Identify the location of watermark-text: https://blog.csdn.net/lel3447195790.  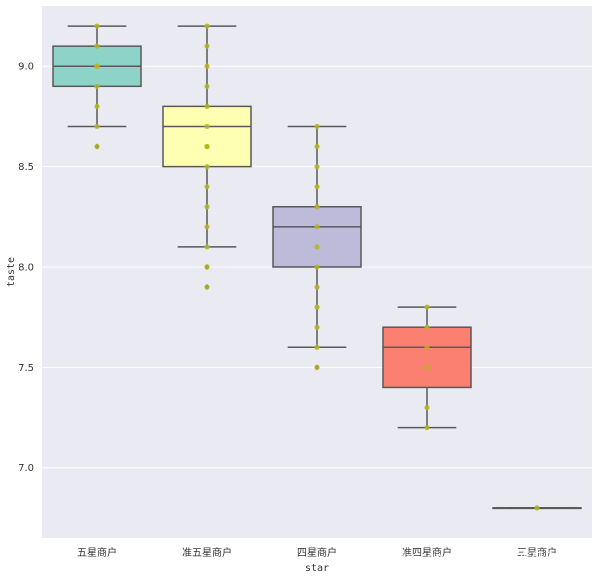
(462, 558).